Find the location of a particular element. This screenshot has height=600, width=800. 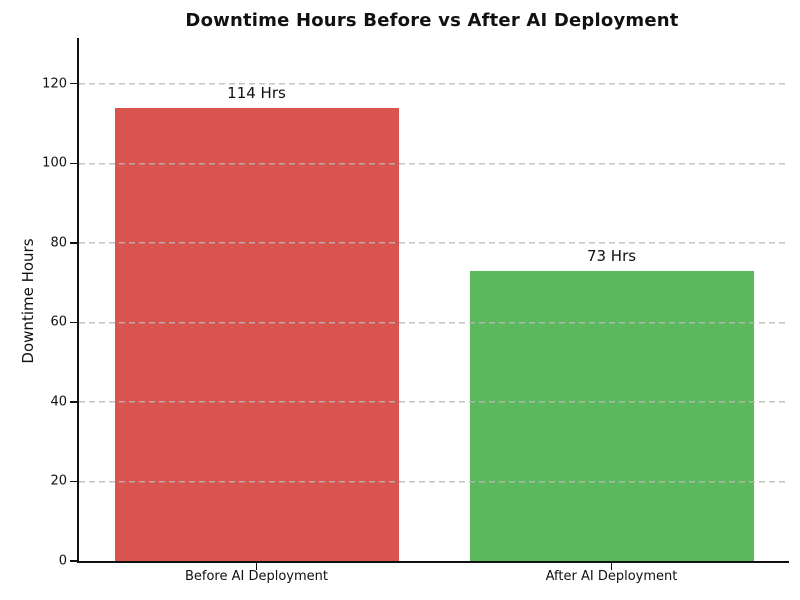

y-tick-label: 80 is located at coordinates (58, 243).